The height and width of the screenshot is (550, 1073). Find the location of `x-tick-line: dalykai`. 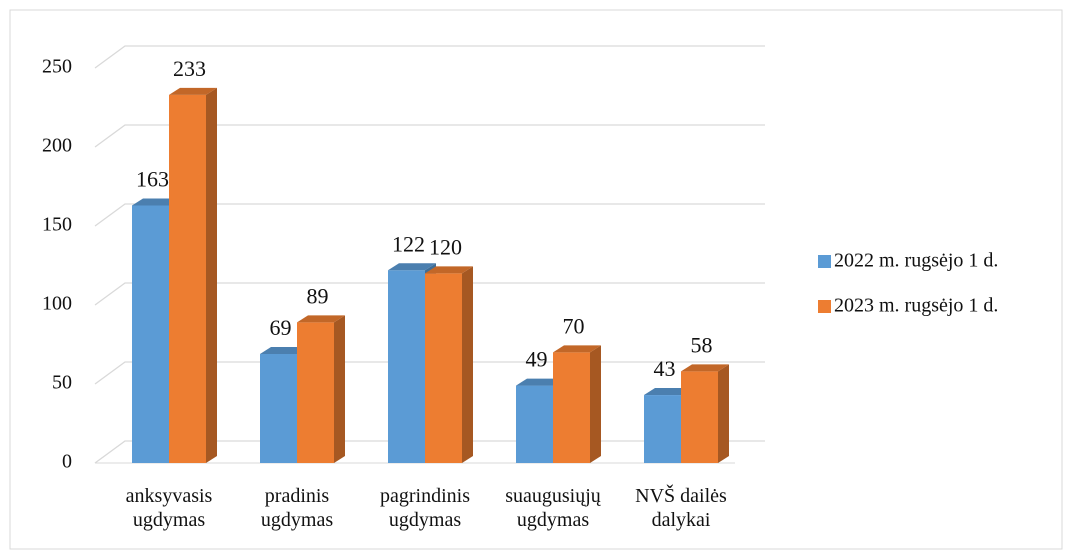

x-tick-line: dalykai is located at coordinates (681, 520).